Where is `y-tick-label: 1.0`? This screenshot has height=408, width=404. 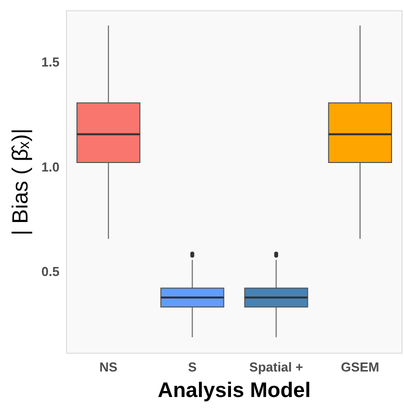
y-tick-label: 1.0 is located at coordinates (50, 166).